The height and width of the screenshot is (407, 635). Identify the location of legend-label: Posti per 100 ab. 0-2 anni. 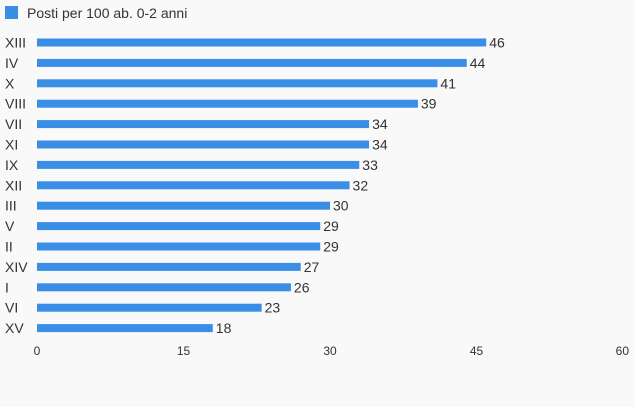
(107, 13).